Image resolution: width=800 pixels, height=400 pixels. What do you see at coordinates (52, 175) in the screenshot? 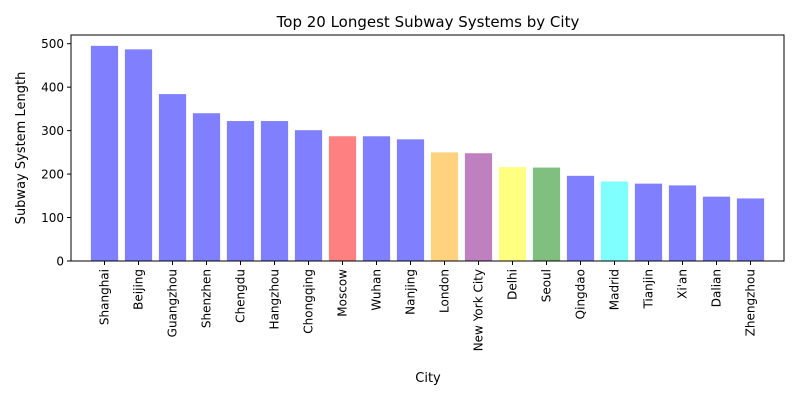
I see `y-tick-label: 200` at bounding box center [52, 175].